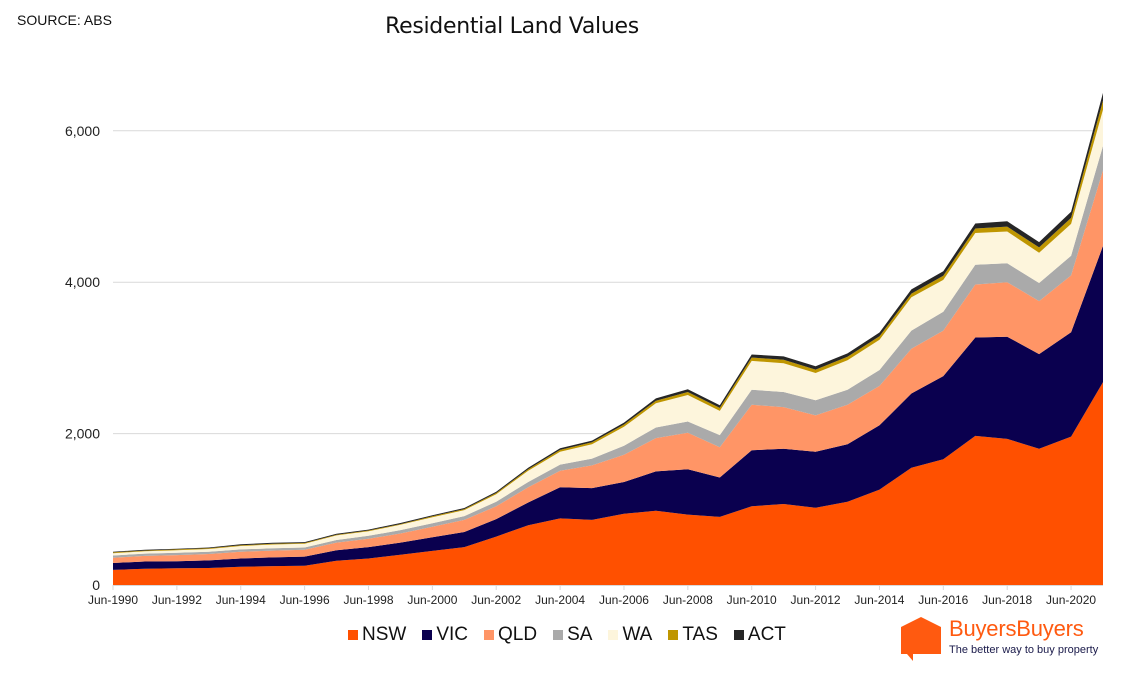 The width and height of the screenshot is (1142, 676). Describe the element at coordinates (1007, 600) in the screenshot. I see `x-tick-label: Jun-2018` at that location.